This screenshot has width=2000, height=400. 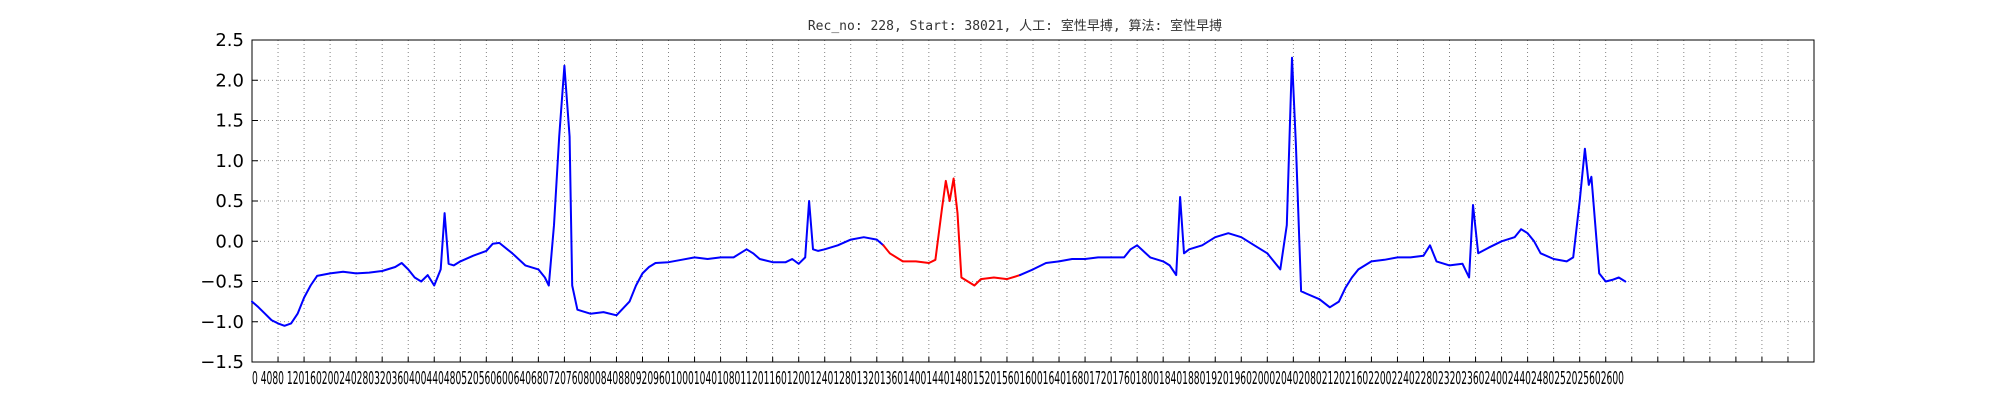 I want to click on y-tick-label: −1.5, so click(x=222, y=362).